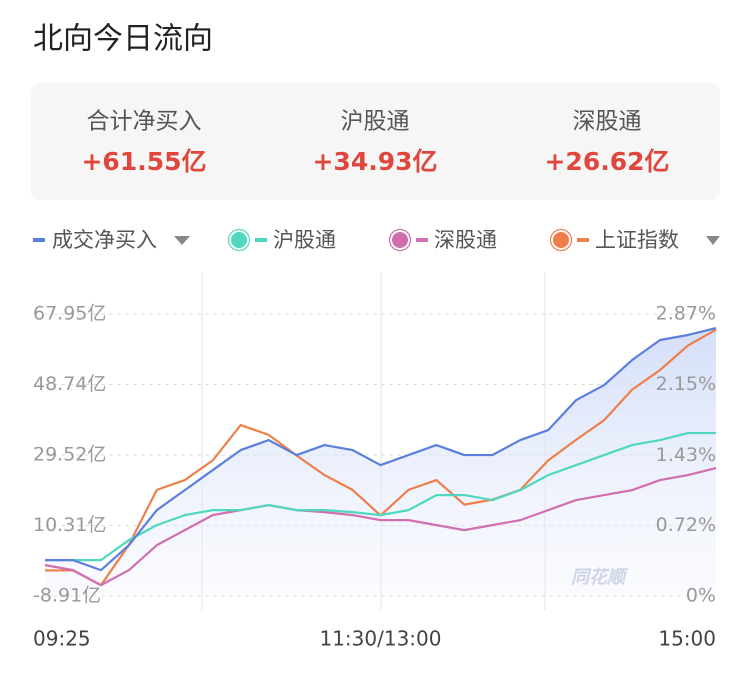 Image resolution: width=750 pixels, height=693 pixels. What do you see at coordinates (123, 39) in the screenshot?
I see `page-title: 北向今日流向` at bounding box center [123, 39].